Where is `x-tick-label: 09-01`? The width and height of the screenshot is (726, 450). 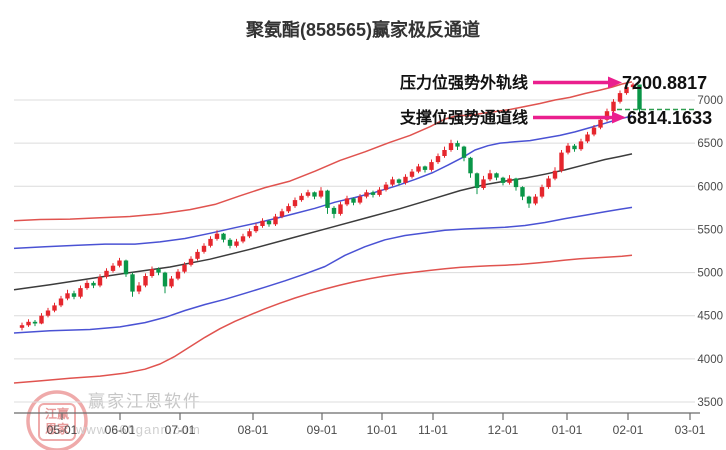 x-tick-label: 09-01 is located at coordinates (322, 430).